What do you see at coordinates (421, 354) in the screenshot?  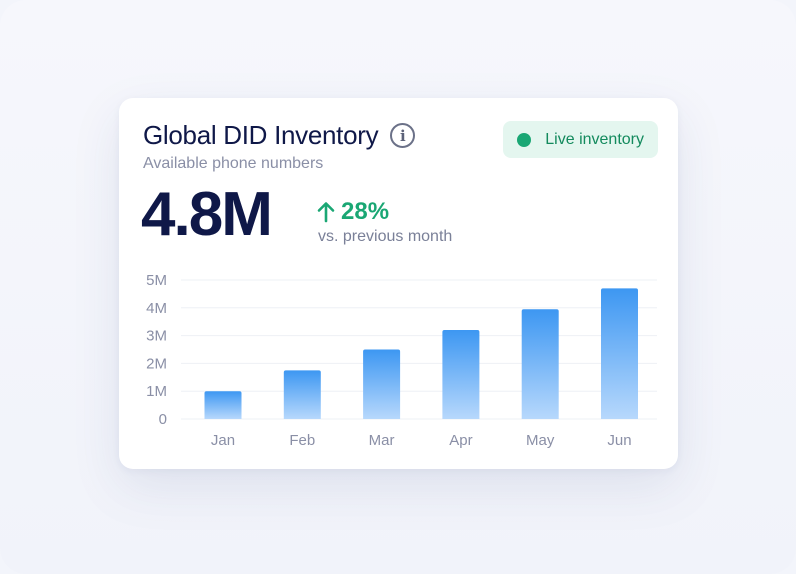 I see `bars` at bounding box center [421, 354].